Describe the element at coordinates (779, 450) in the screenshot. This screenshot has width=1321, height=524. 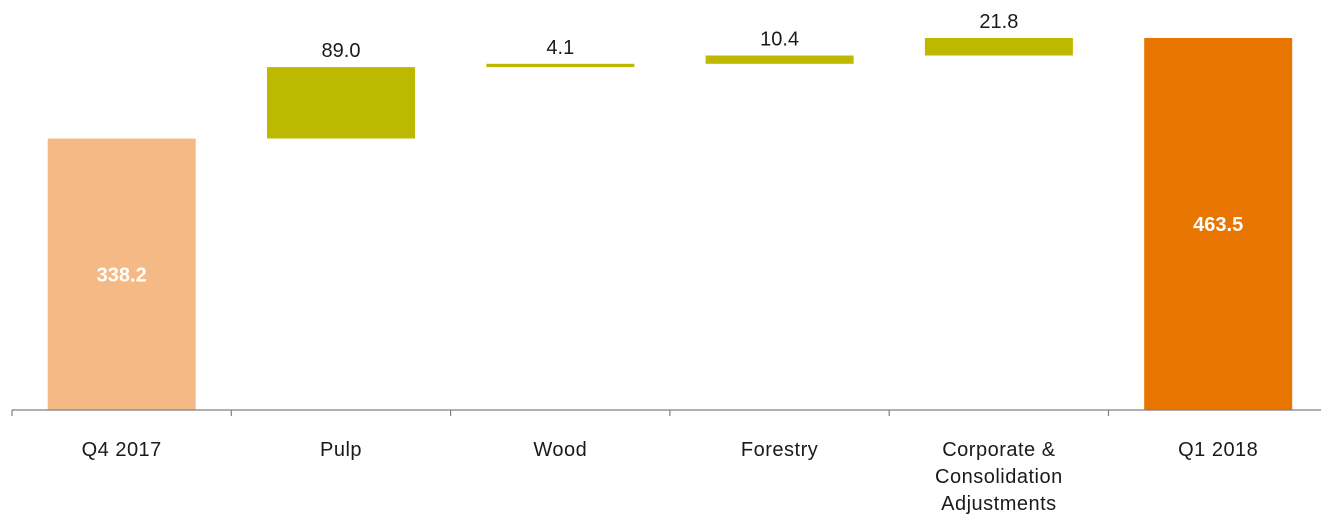
I see `x-tick-label: Forestry` at that location.